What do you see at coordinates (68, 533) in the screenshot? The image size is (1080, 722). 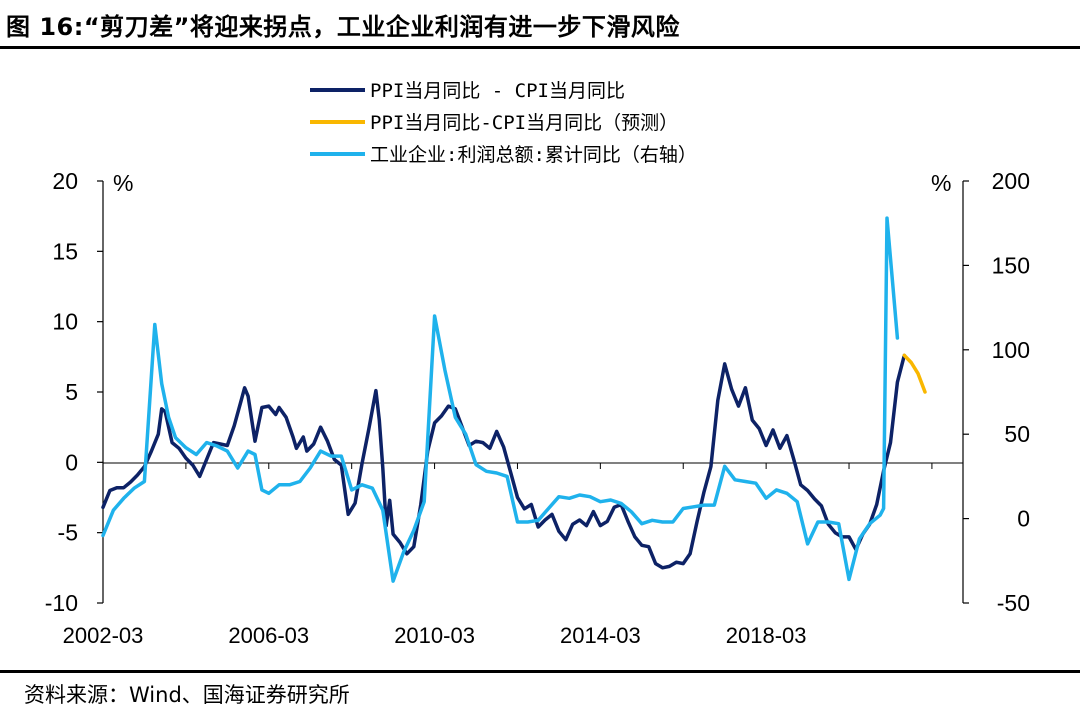 I see `left-axis-tick-label: -5` at bounding box center [68, 533].